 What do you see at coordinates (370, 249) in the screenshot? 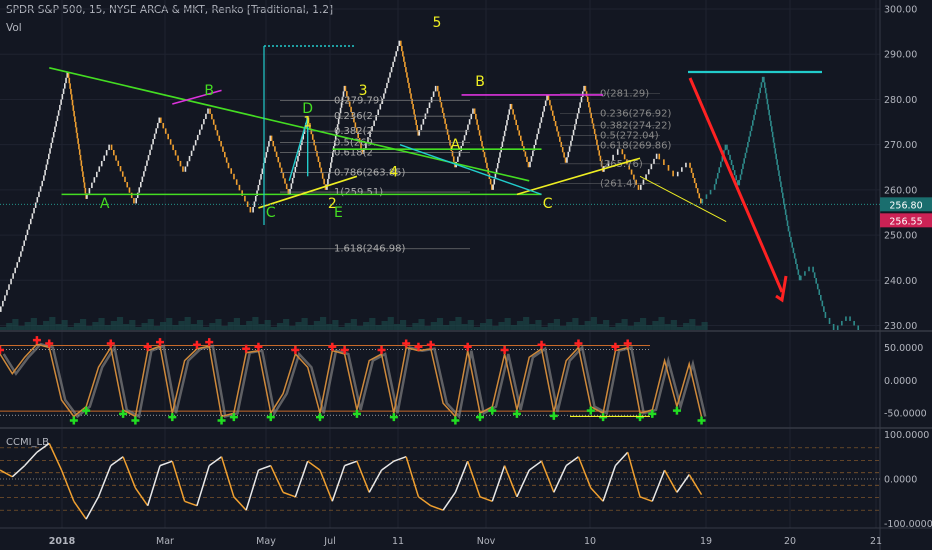
I see `fib-level-label: 1.618(246.98)` at bounding box center [370, 249].